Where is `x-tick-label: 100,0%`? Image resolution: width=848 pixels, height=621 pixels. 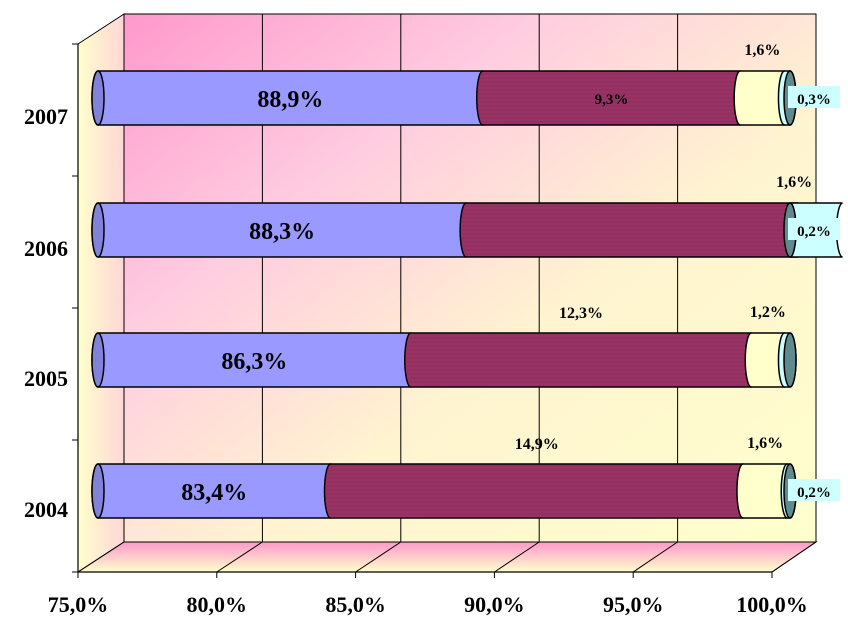
x-tick-label: 100,0% is located at coordinates (772, 604).